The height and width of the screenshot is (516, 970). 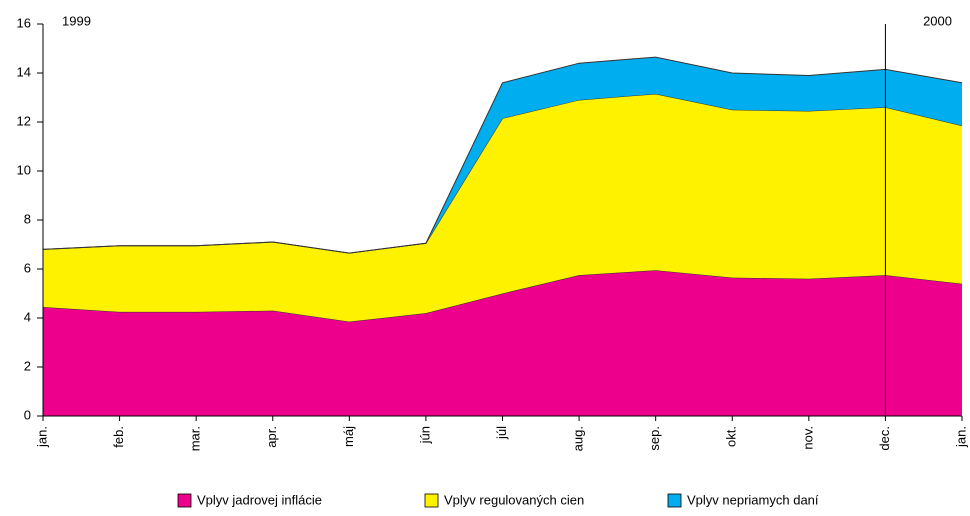 I want to click on y-tick-label: 0, so click(x=27, y=414).